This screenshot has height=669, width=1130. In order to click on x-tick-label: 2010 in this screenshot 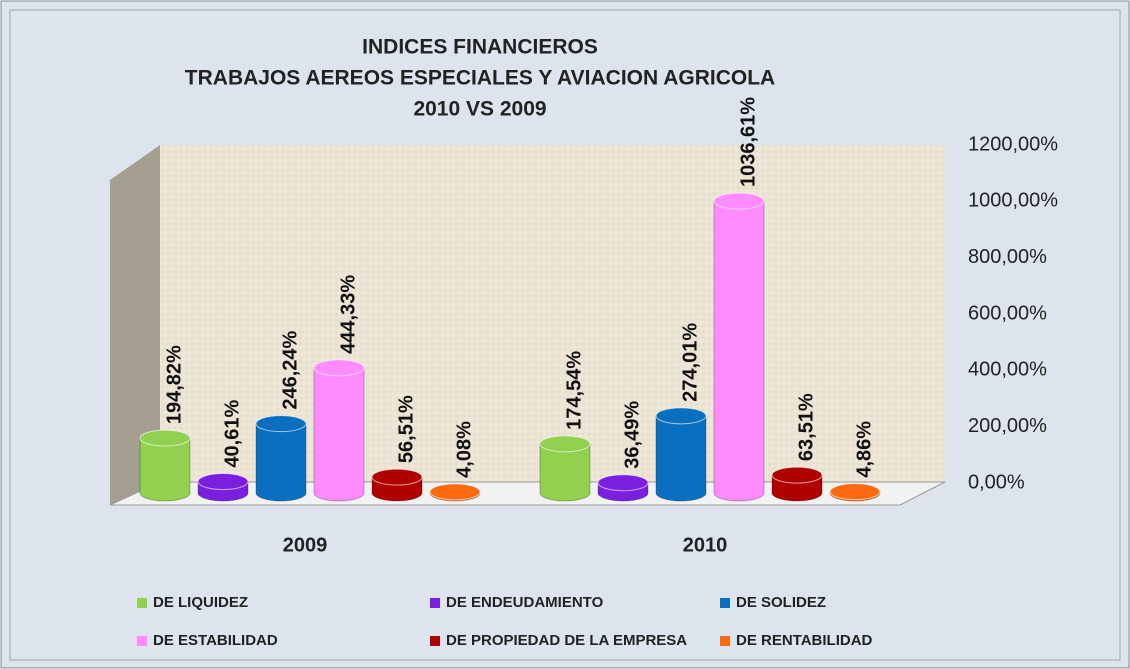, I will do `click(705, 545)`.